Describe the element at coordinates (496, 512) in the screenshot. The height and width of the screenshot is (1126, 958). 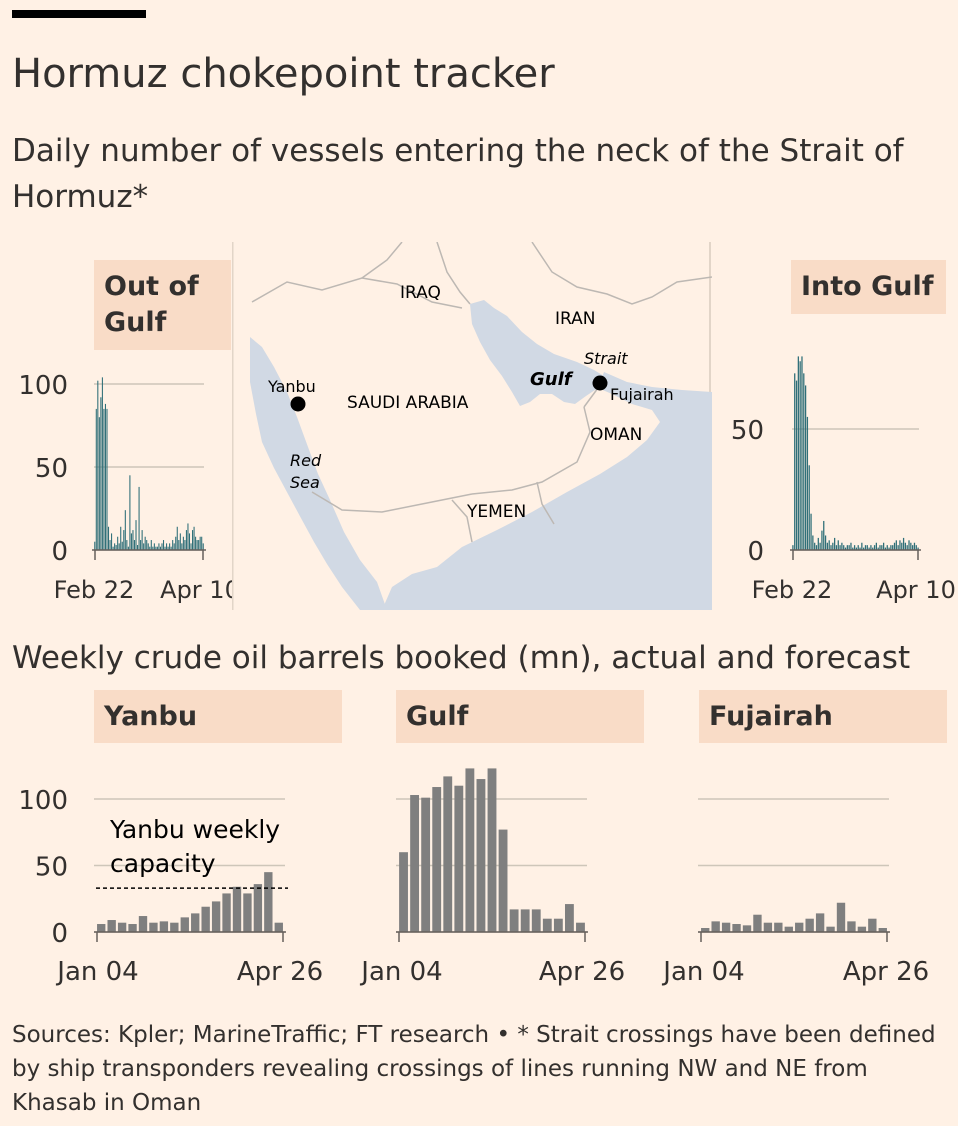
I see `map-label-yemen: YEMEN` at that location.